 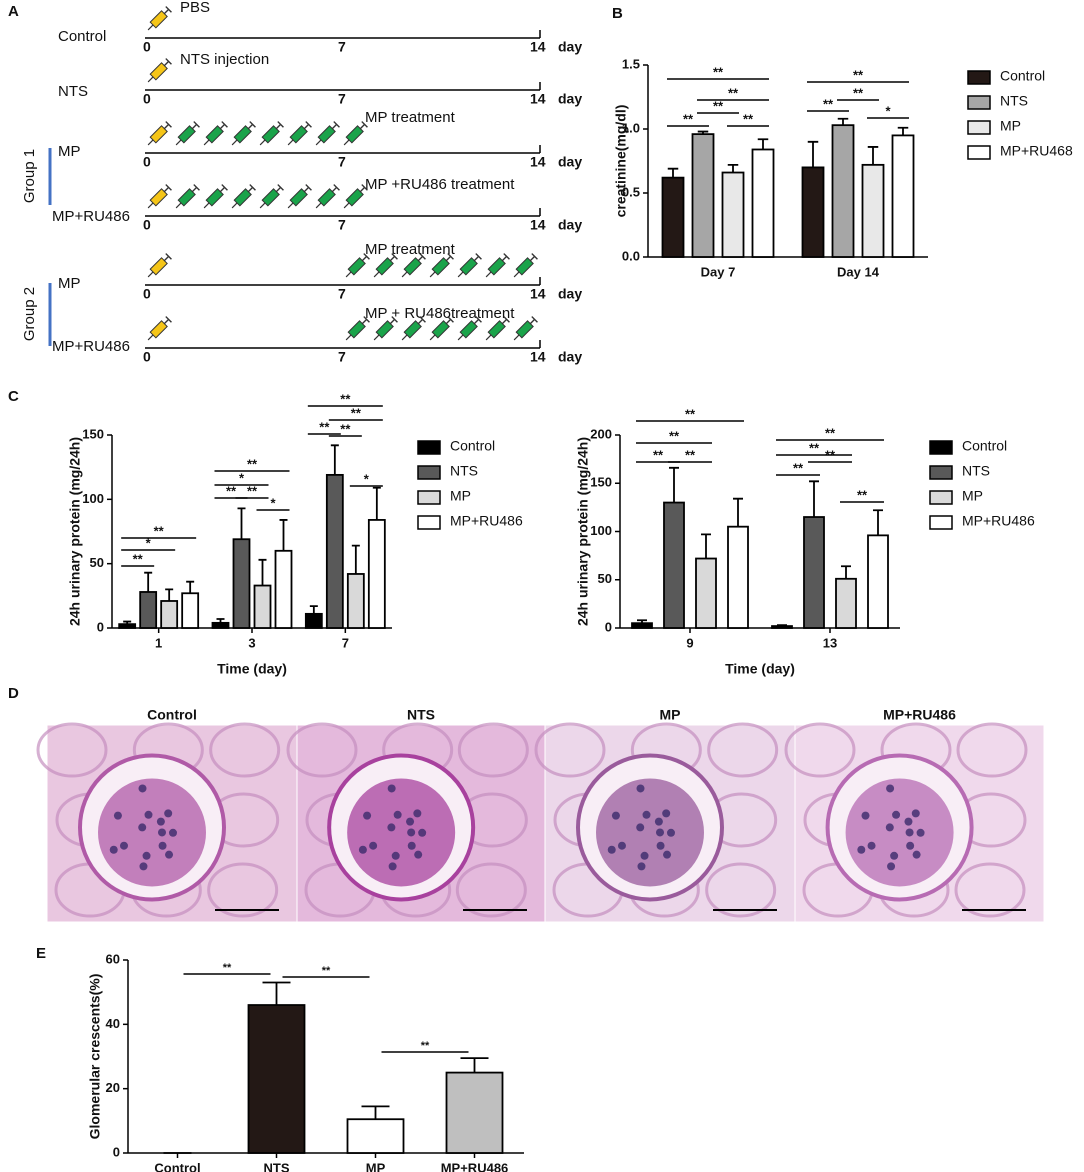 I want to click on treatment-note: MP treatment, so click(x=410, y=249).